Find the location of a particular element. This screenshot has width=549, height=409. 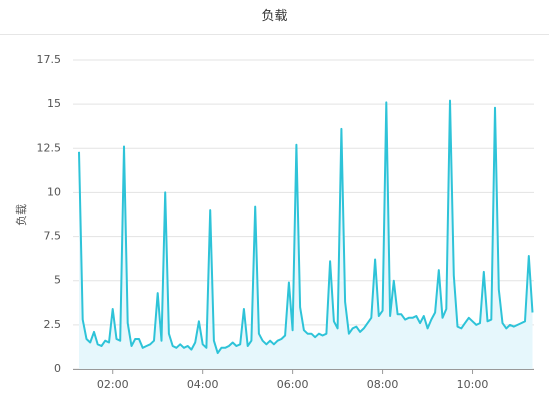

panel-title: 负载 is located at coordinates (274, 17).